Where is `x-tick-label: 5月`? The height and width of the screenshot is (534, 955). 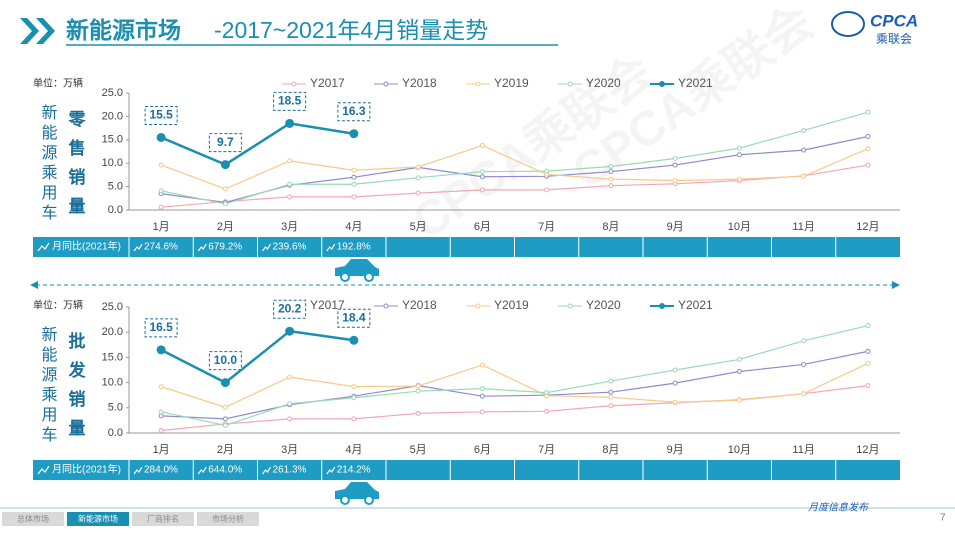
x-tick-label: 5月 is located at coordinates (418, 227).